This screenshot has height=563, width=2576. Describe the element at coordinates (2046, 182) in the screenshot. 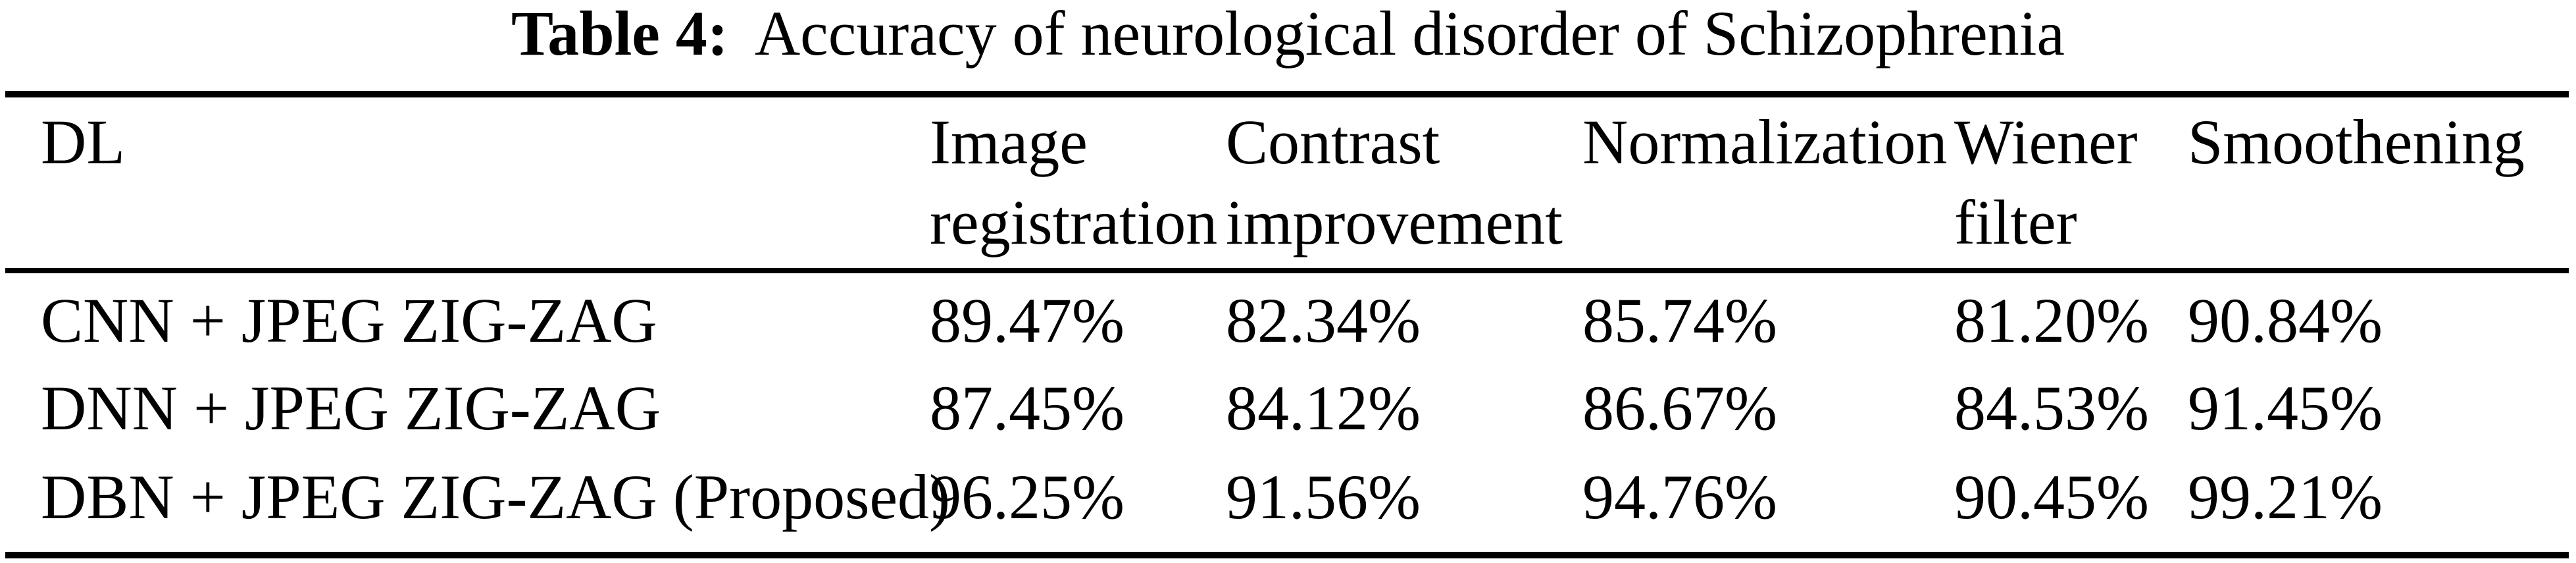

I see `header-cell-wiener-filter: Wiener filter` at that location.